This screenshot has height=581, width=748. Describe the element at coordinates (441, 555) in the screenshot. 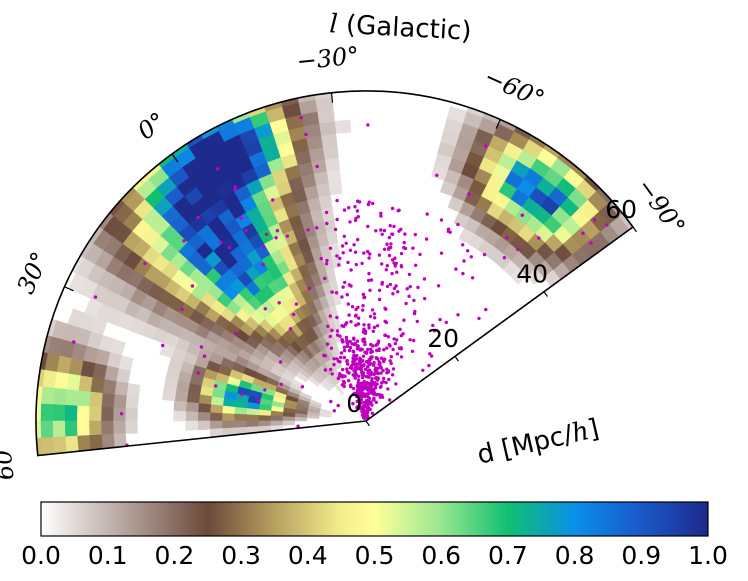

I see `colorbar-tick-label: 0.6` at that location.